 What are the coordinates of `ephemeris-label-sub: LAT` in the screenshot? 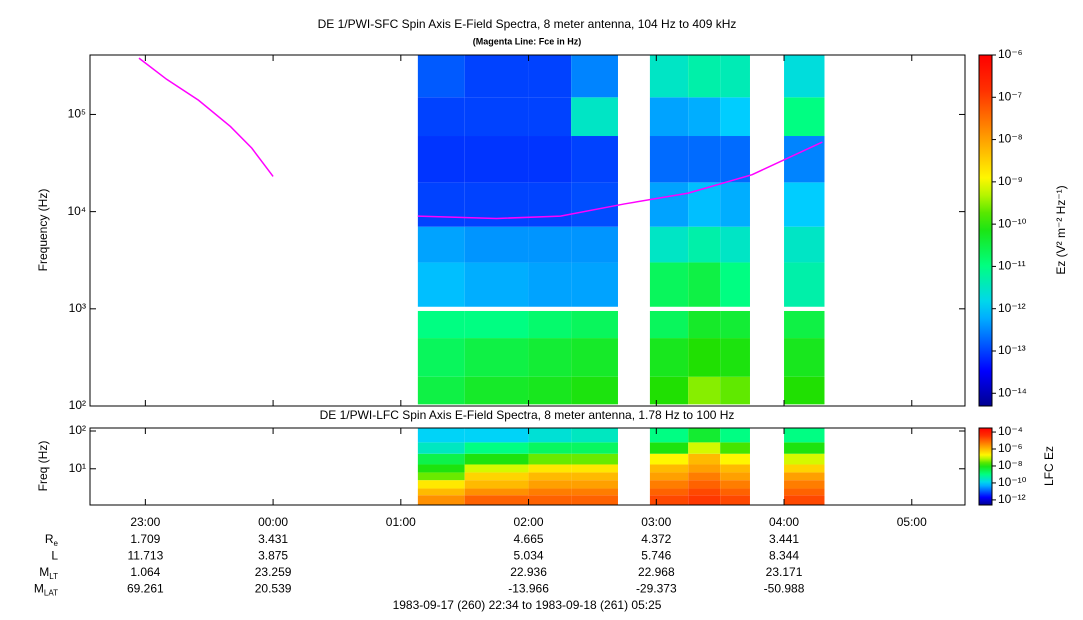 It's located at (51, 593).